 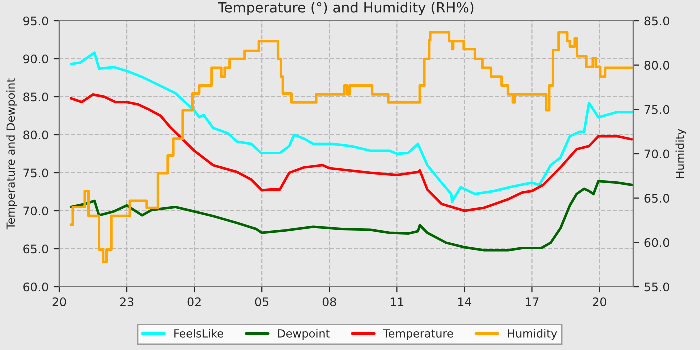 I want to click on y-tick-label: 90.0, so click(x=36, y=59).